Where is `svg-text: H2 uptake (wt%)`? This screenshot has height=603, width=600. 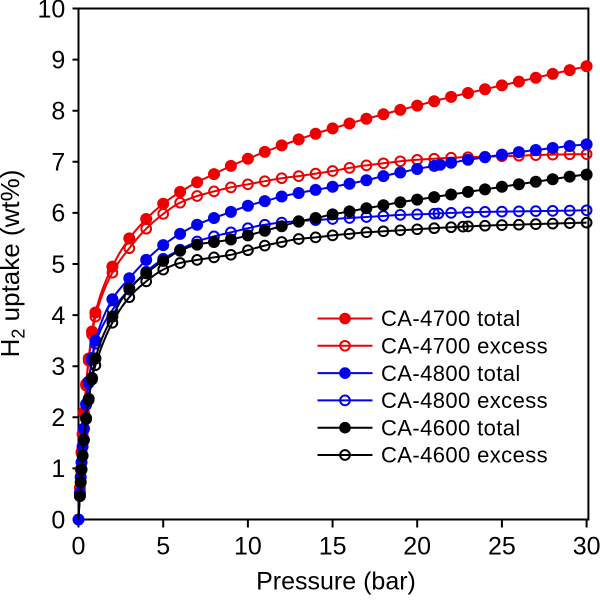
svg-text: H2 uptake (wt%) is located at coordinates (14, 264).